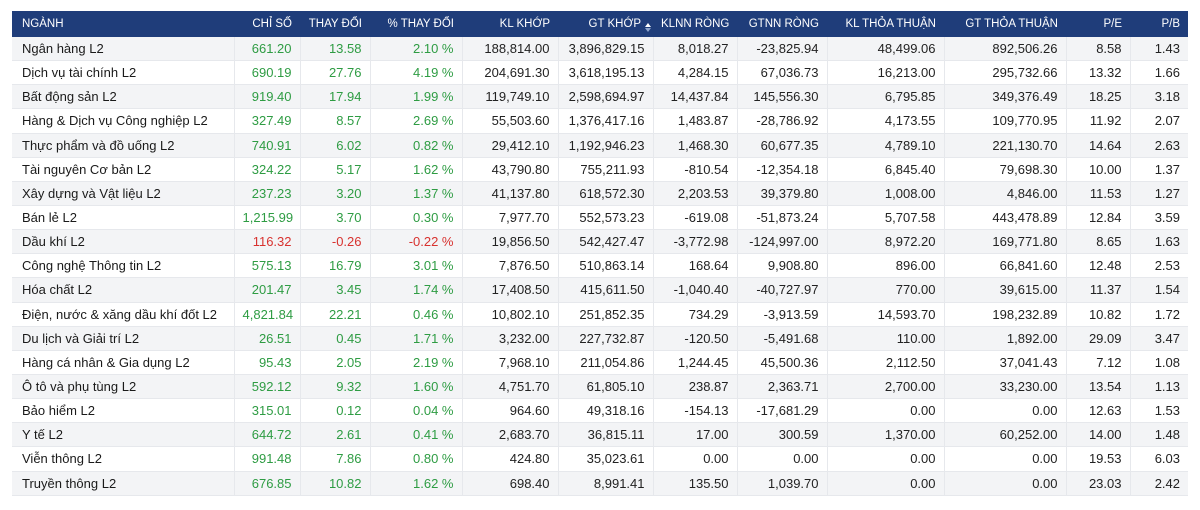 This screenshot has width=1200, height=510. What do you see at coordinates (605, 290) in the screenshot?
I see `cell-gt-khop: 415,611.50` at bounding box center [605, 290].